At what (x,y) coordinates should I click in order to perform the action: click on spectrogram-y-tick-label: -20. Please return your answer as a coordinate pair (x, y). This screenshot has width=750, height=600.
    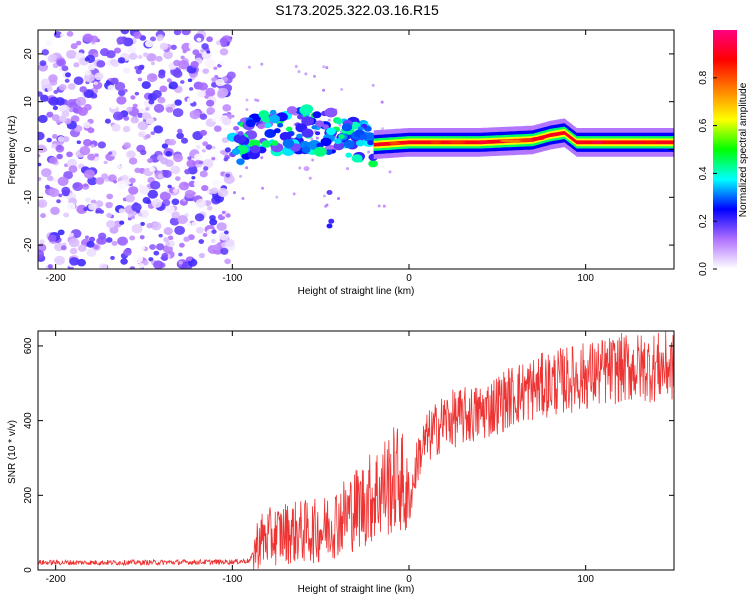
    Looking at the image, I should click on (28, 244).